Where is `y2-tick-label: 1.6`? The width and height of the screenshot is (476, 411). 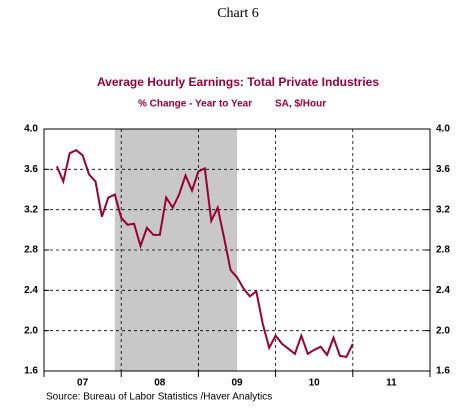
y2-tick-label: 1.6 is located at coordinates (443, 371).